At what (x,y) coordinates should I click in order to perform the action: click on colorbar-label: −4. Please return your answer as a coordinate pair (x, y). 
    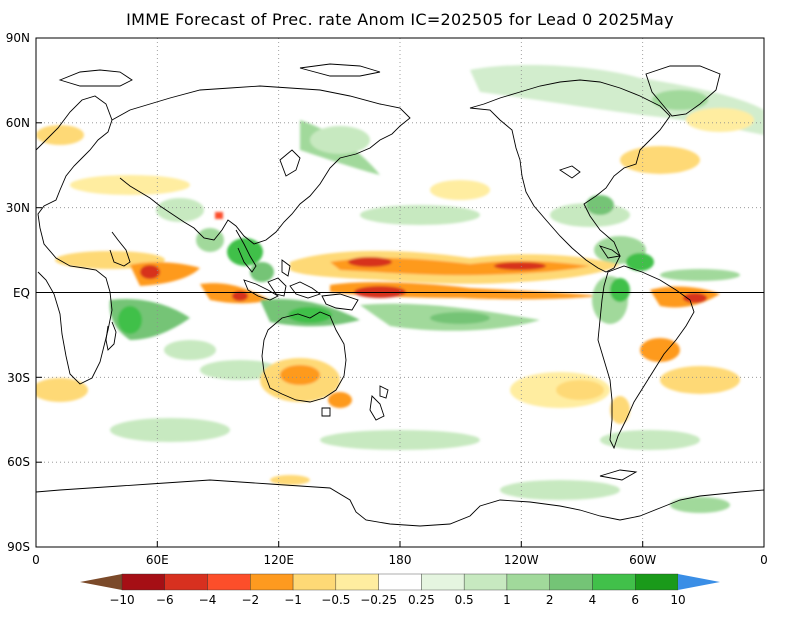
    Looking at the image, I should click on (208, 600).